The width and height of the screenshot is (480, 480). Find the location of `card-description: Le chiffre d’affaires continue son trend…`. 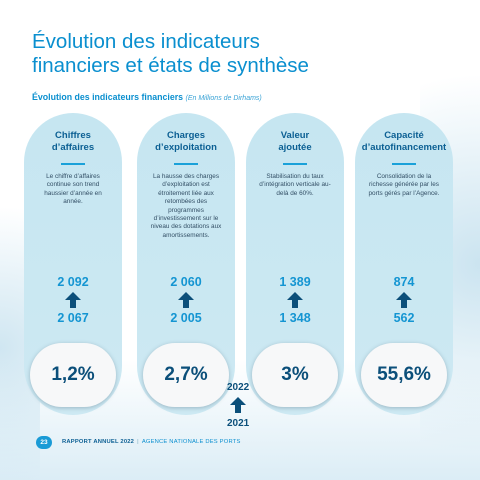

card-description: Le chiffre d’affaires continue son trend… is located at coordinates (73, 189).